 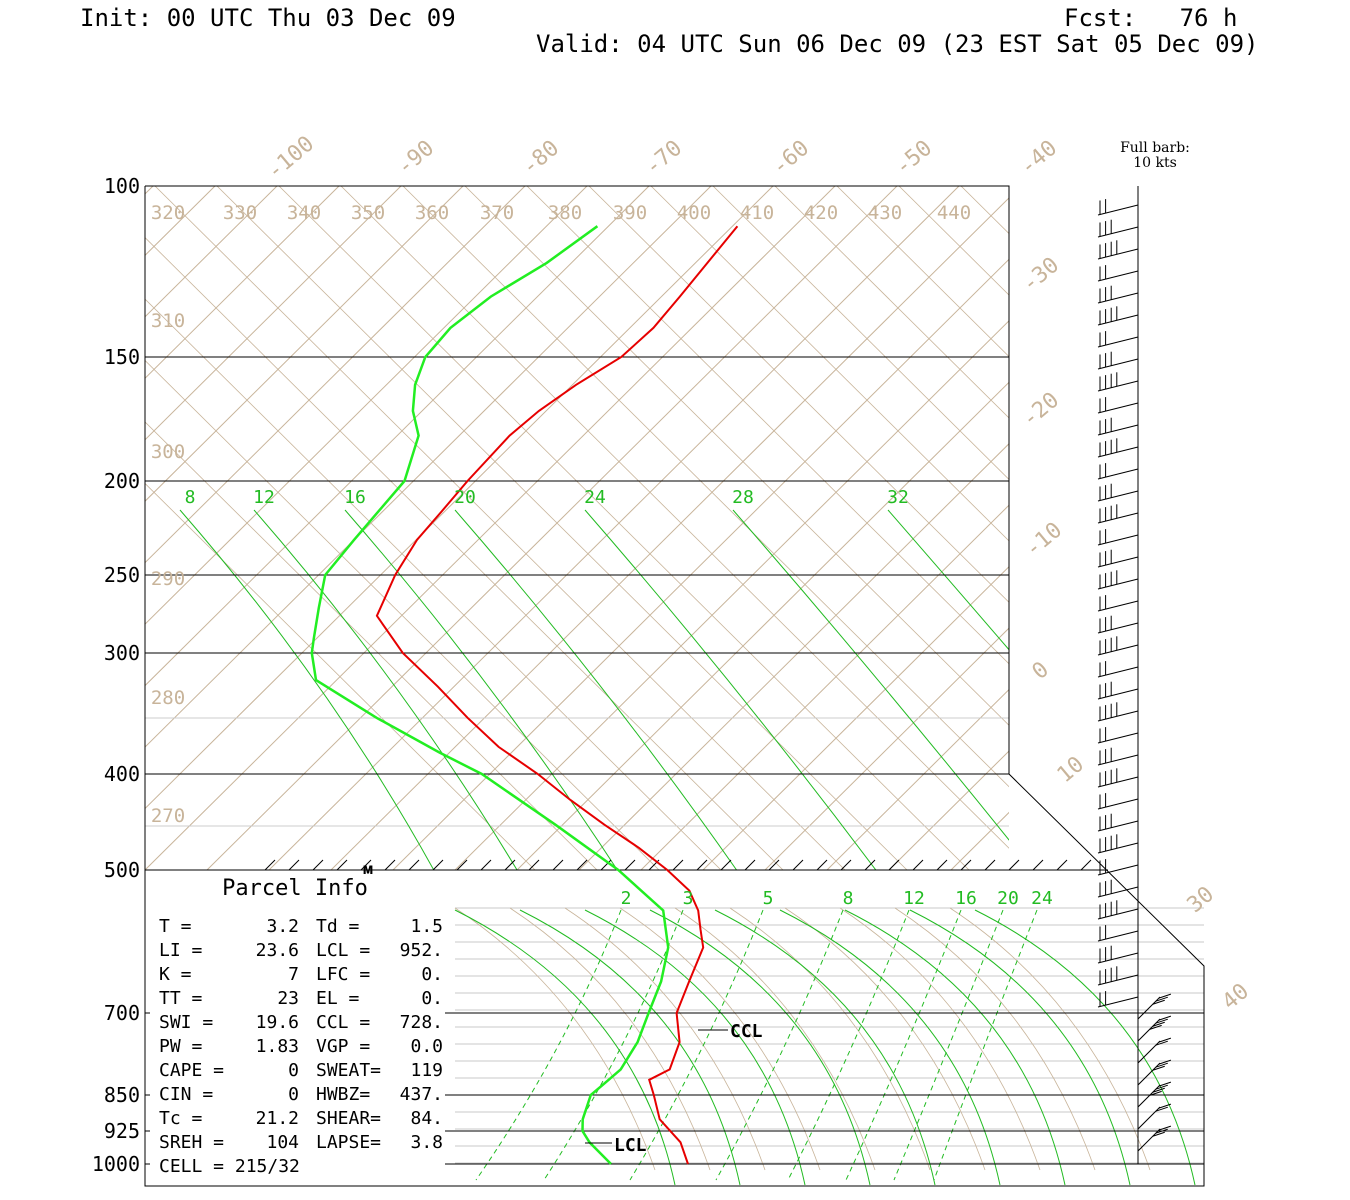 What do you see at coordinates (541, 158) in the screenshot?
I see `isotherm-label: -80` at bounding box center [541, 158].